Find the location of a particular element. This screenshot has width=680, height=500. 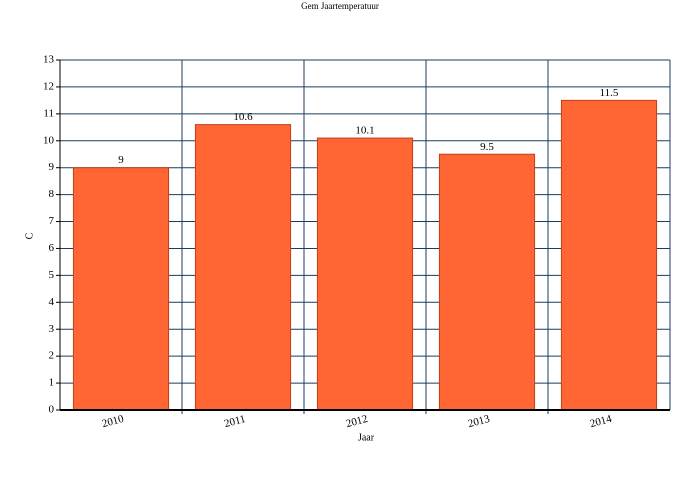

x-tick-label: 2011 is located at coordinates (235, 421).